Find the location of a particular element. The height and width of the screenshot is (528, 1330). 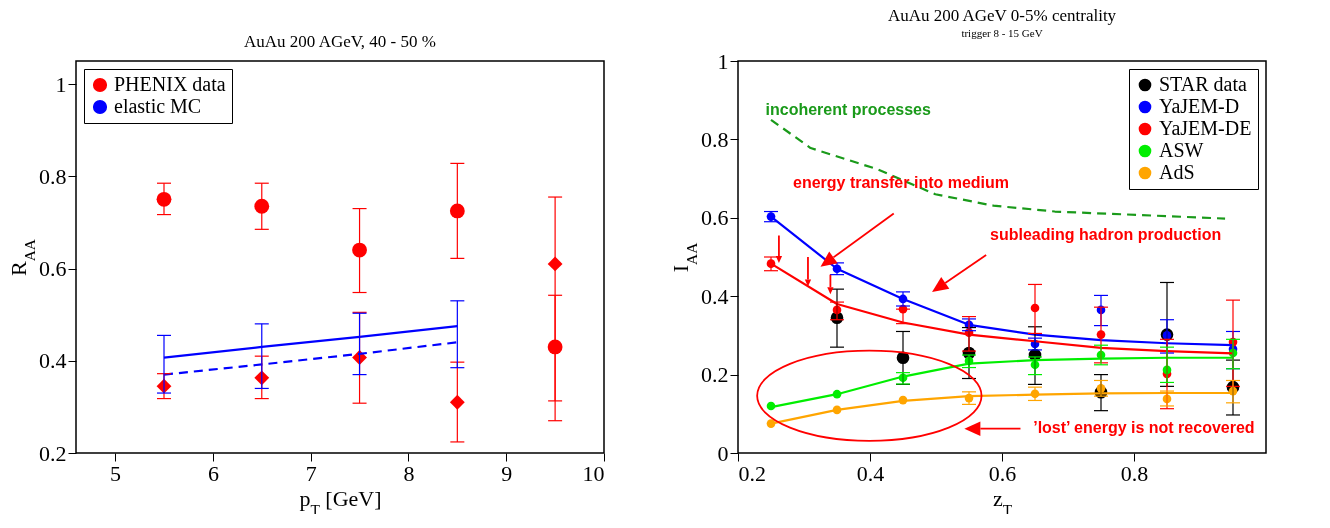

annotation: subleading hadron production is located at coordinates (1106, 234).